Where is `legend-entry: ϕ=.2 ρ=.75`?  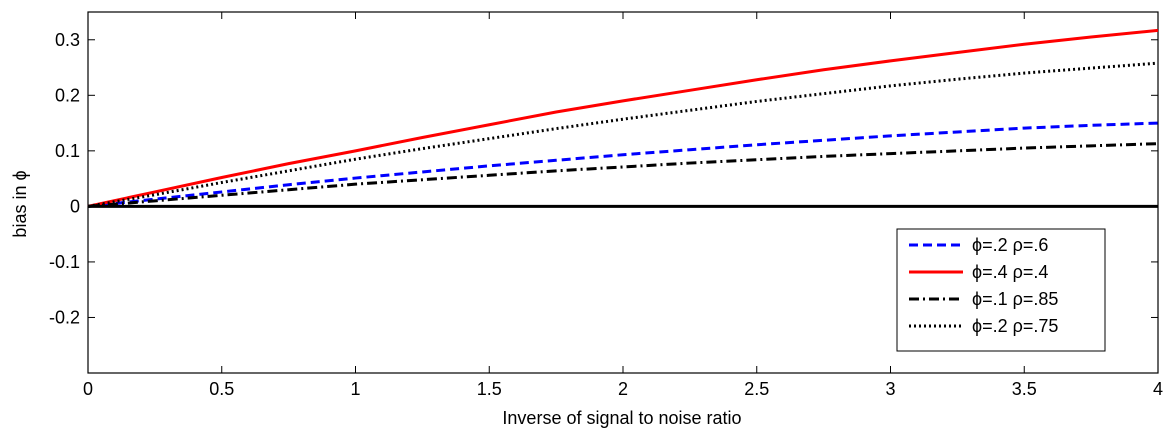 legend-entry: ϕ=.2 ρ=.75 is located at coordinates (1015, 326).